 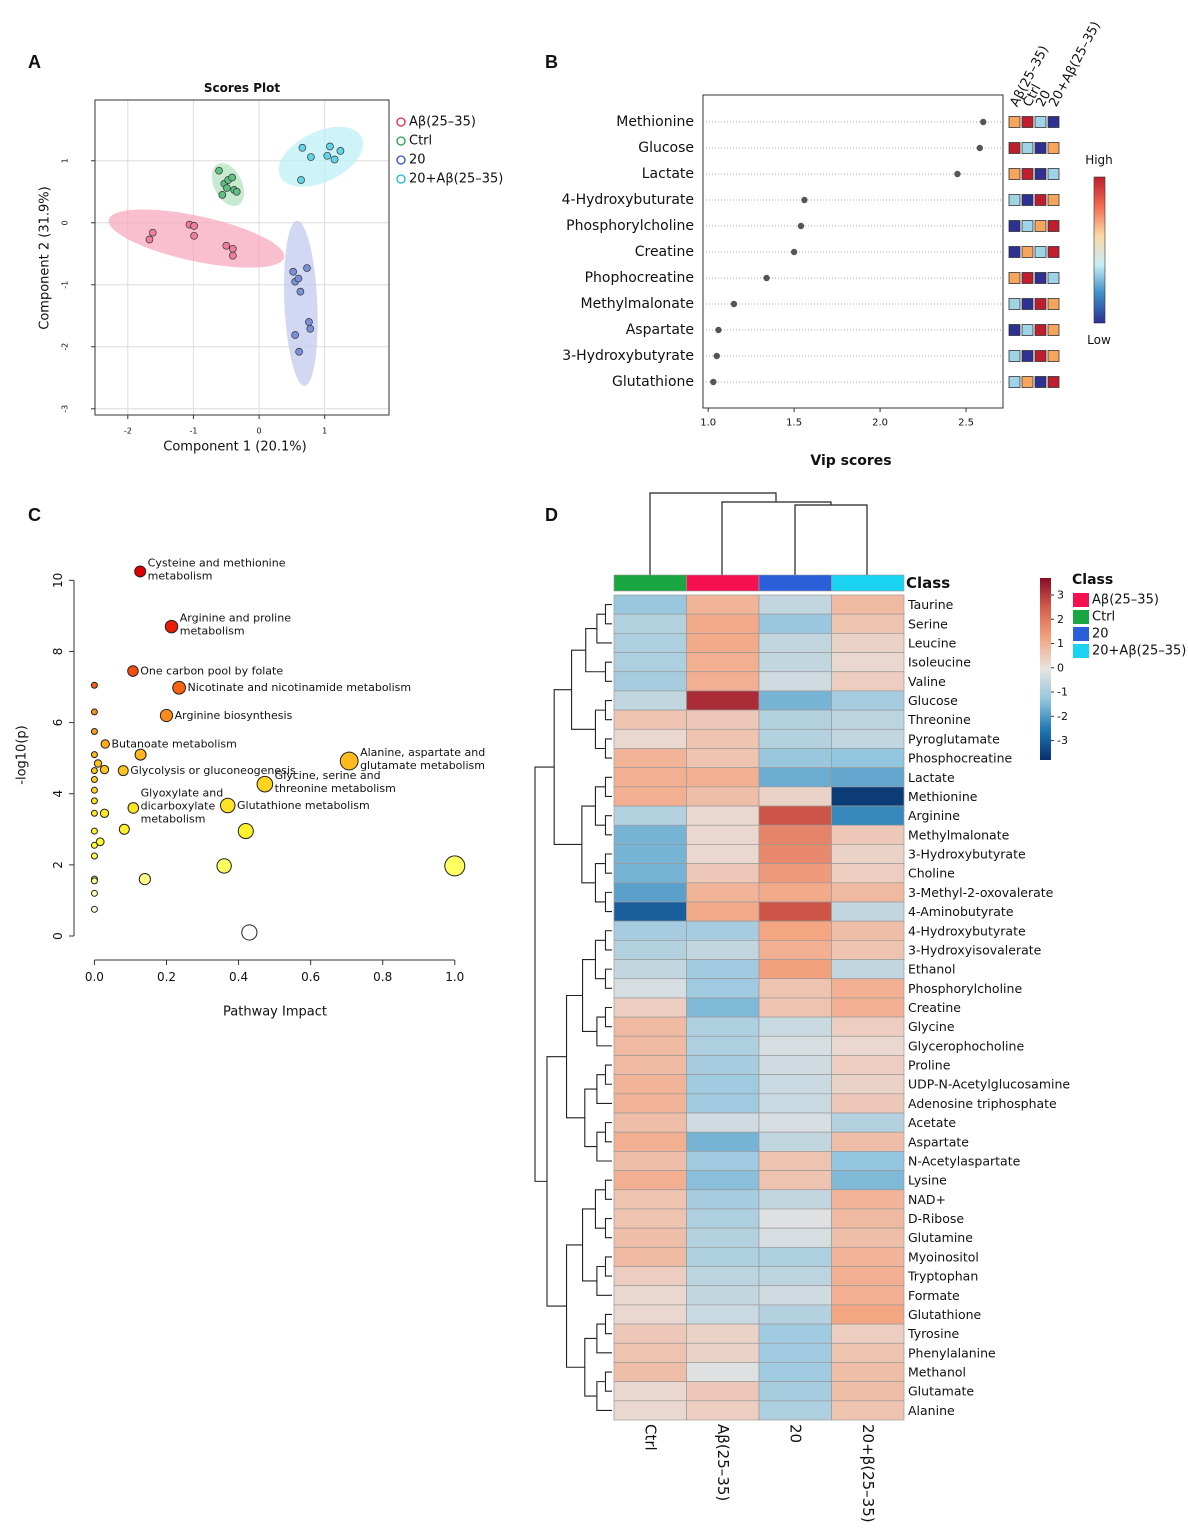 What do you see at coordinates (932, 1122) in the screenshot?
I see `row-label: Acetate` at bounding box center [932, 1122].